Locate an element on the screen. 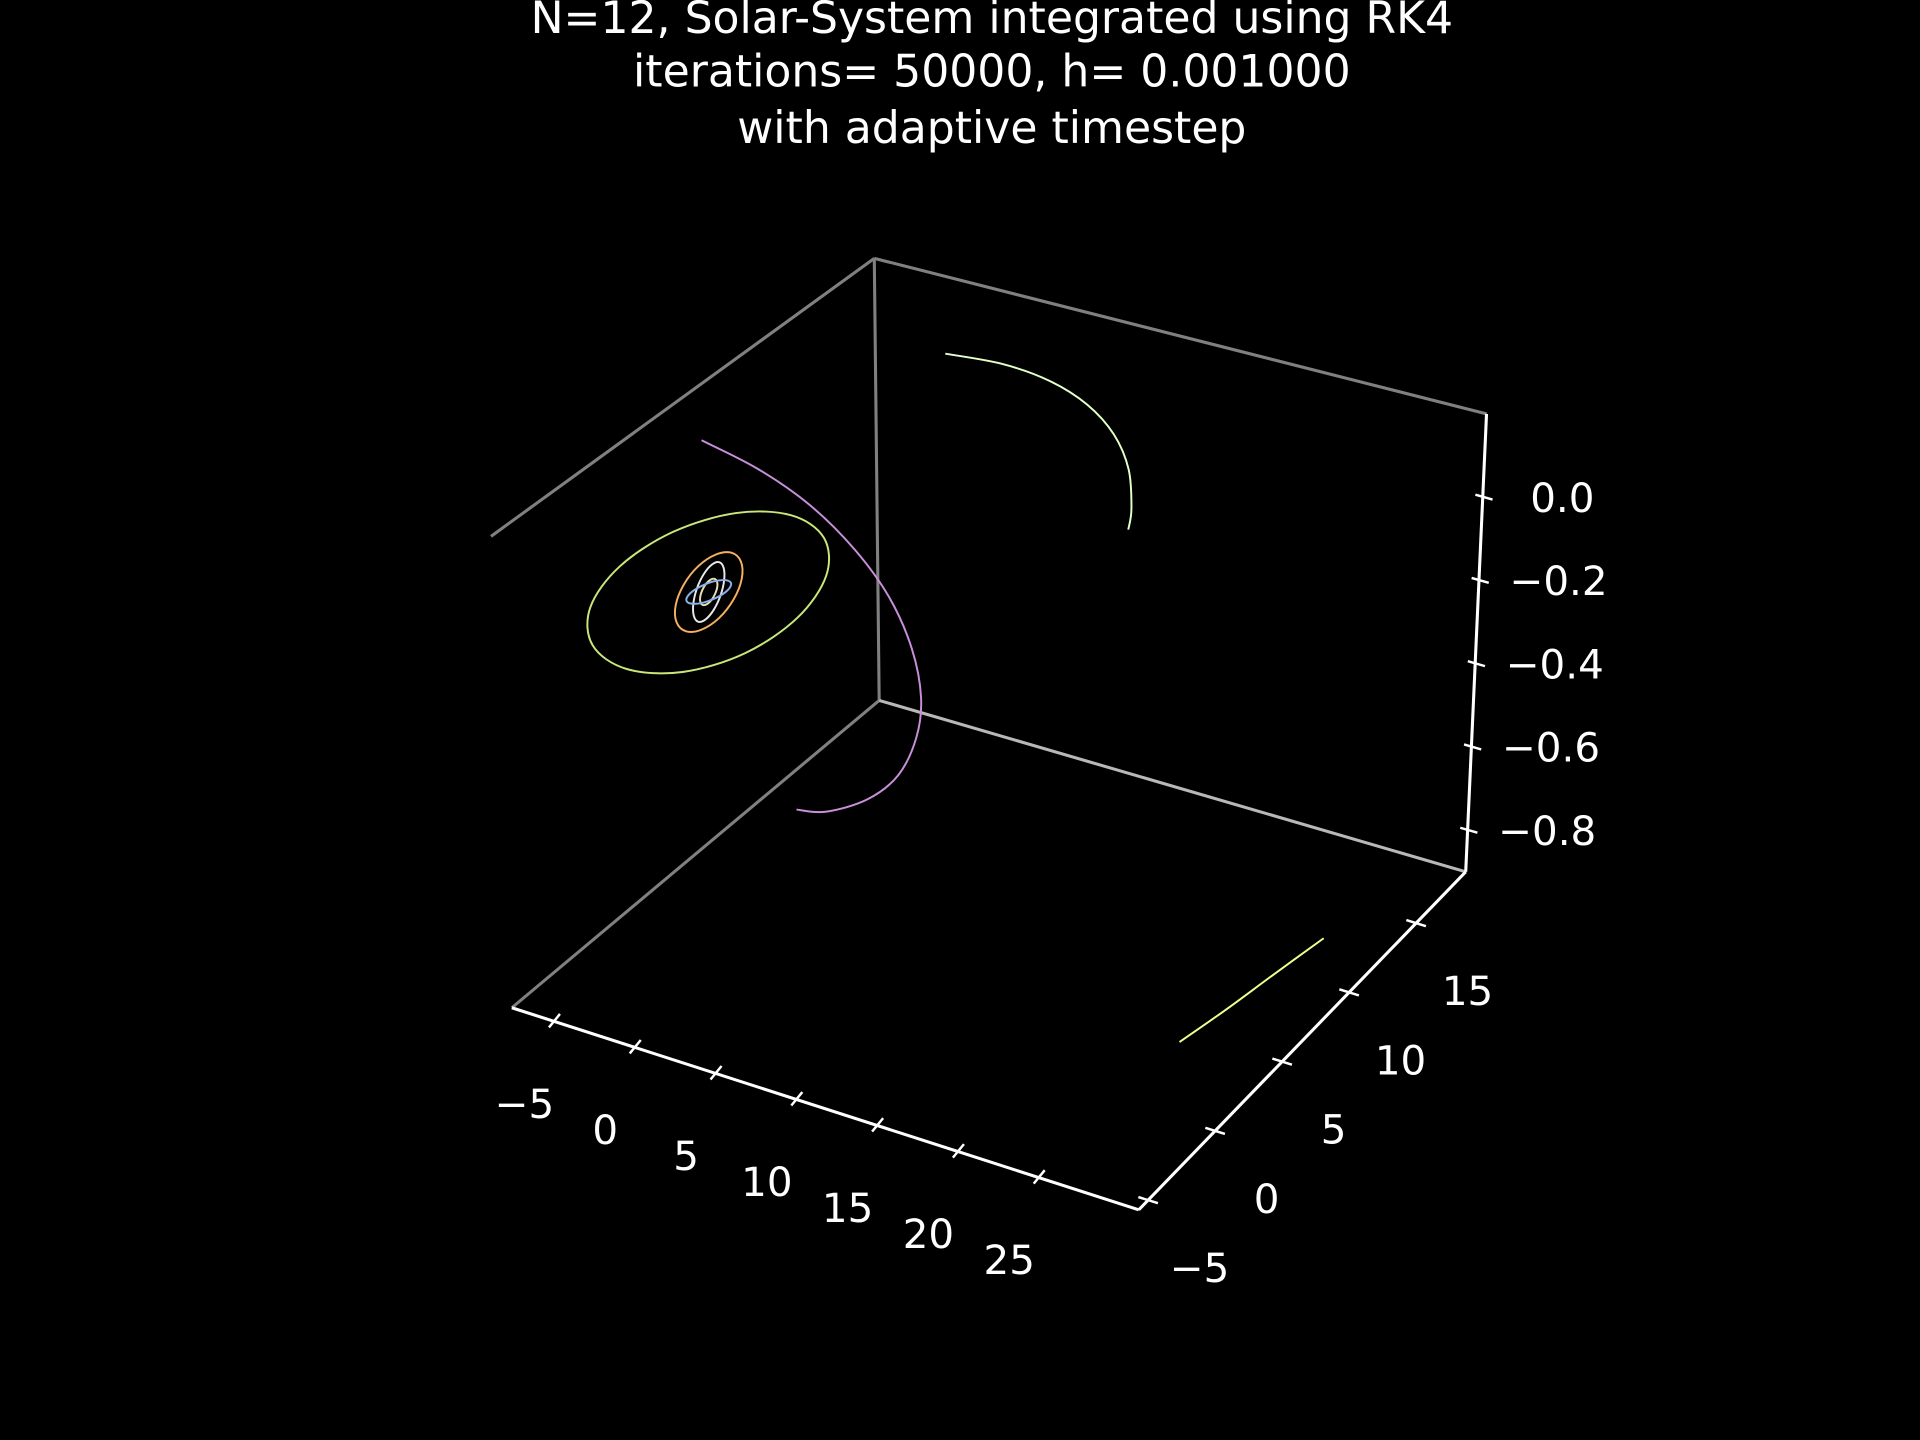 The height and width of the screenshot is (1440, 1920). z-tick-label: −0.2 is located at coordinates (1559, 581).